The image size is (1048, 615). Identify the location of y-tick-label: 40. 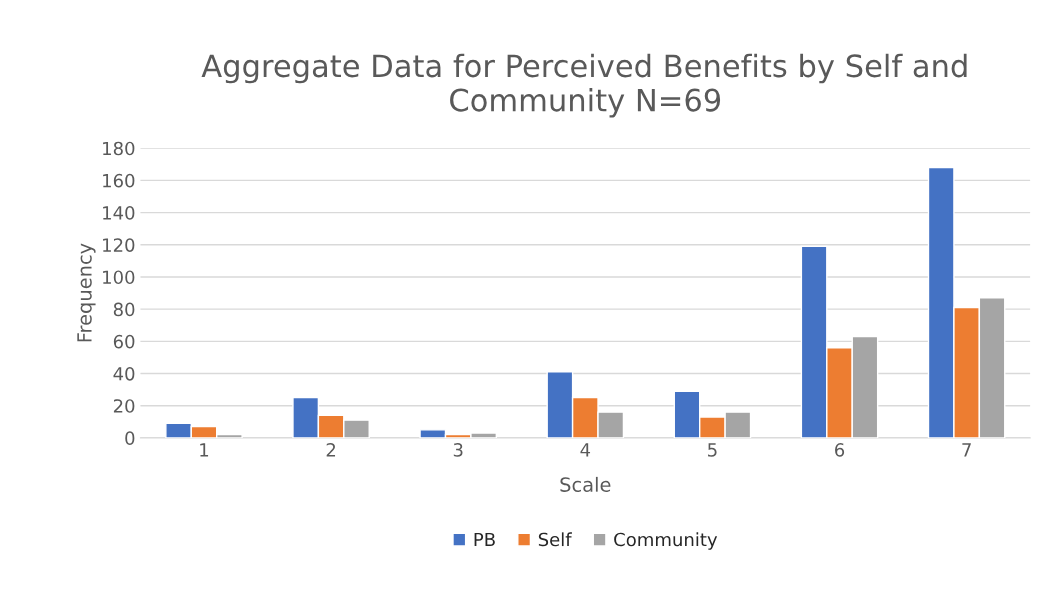
(124, 373).